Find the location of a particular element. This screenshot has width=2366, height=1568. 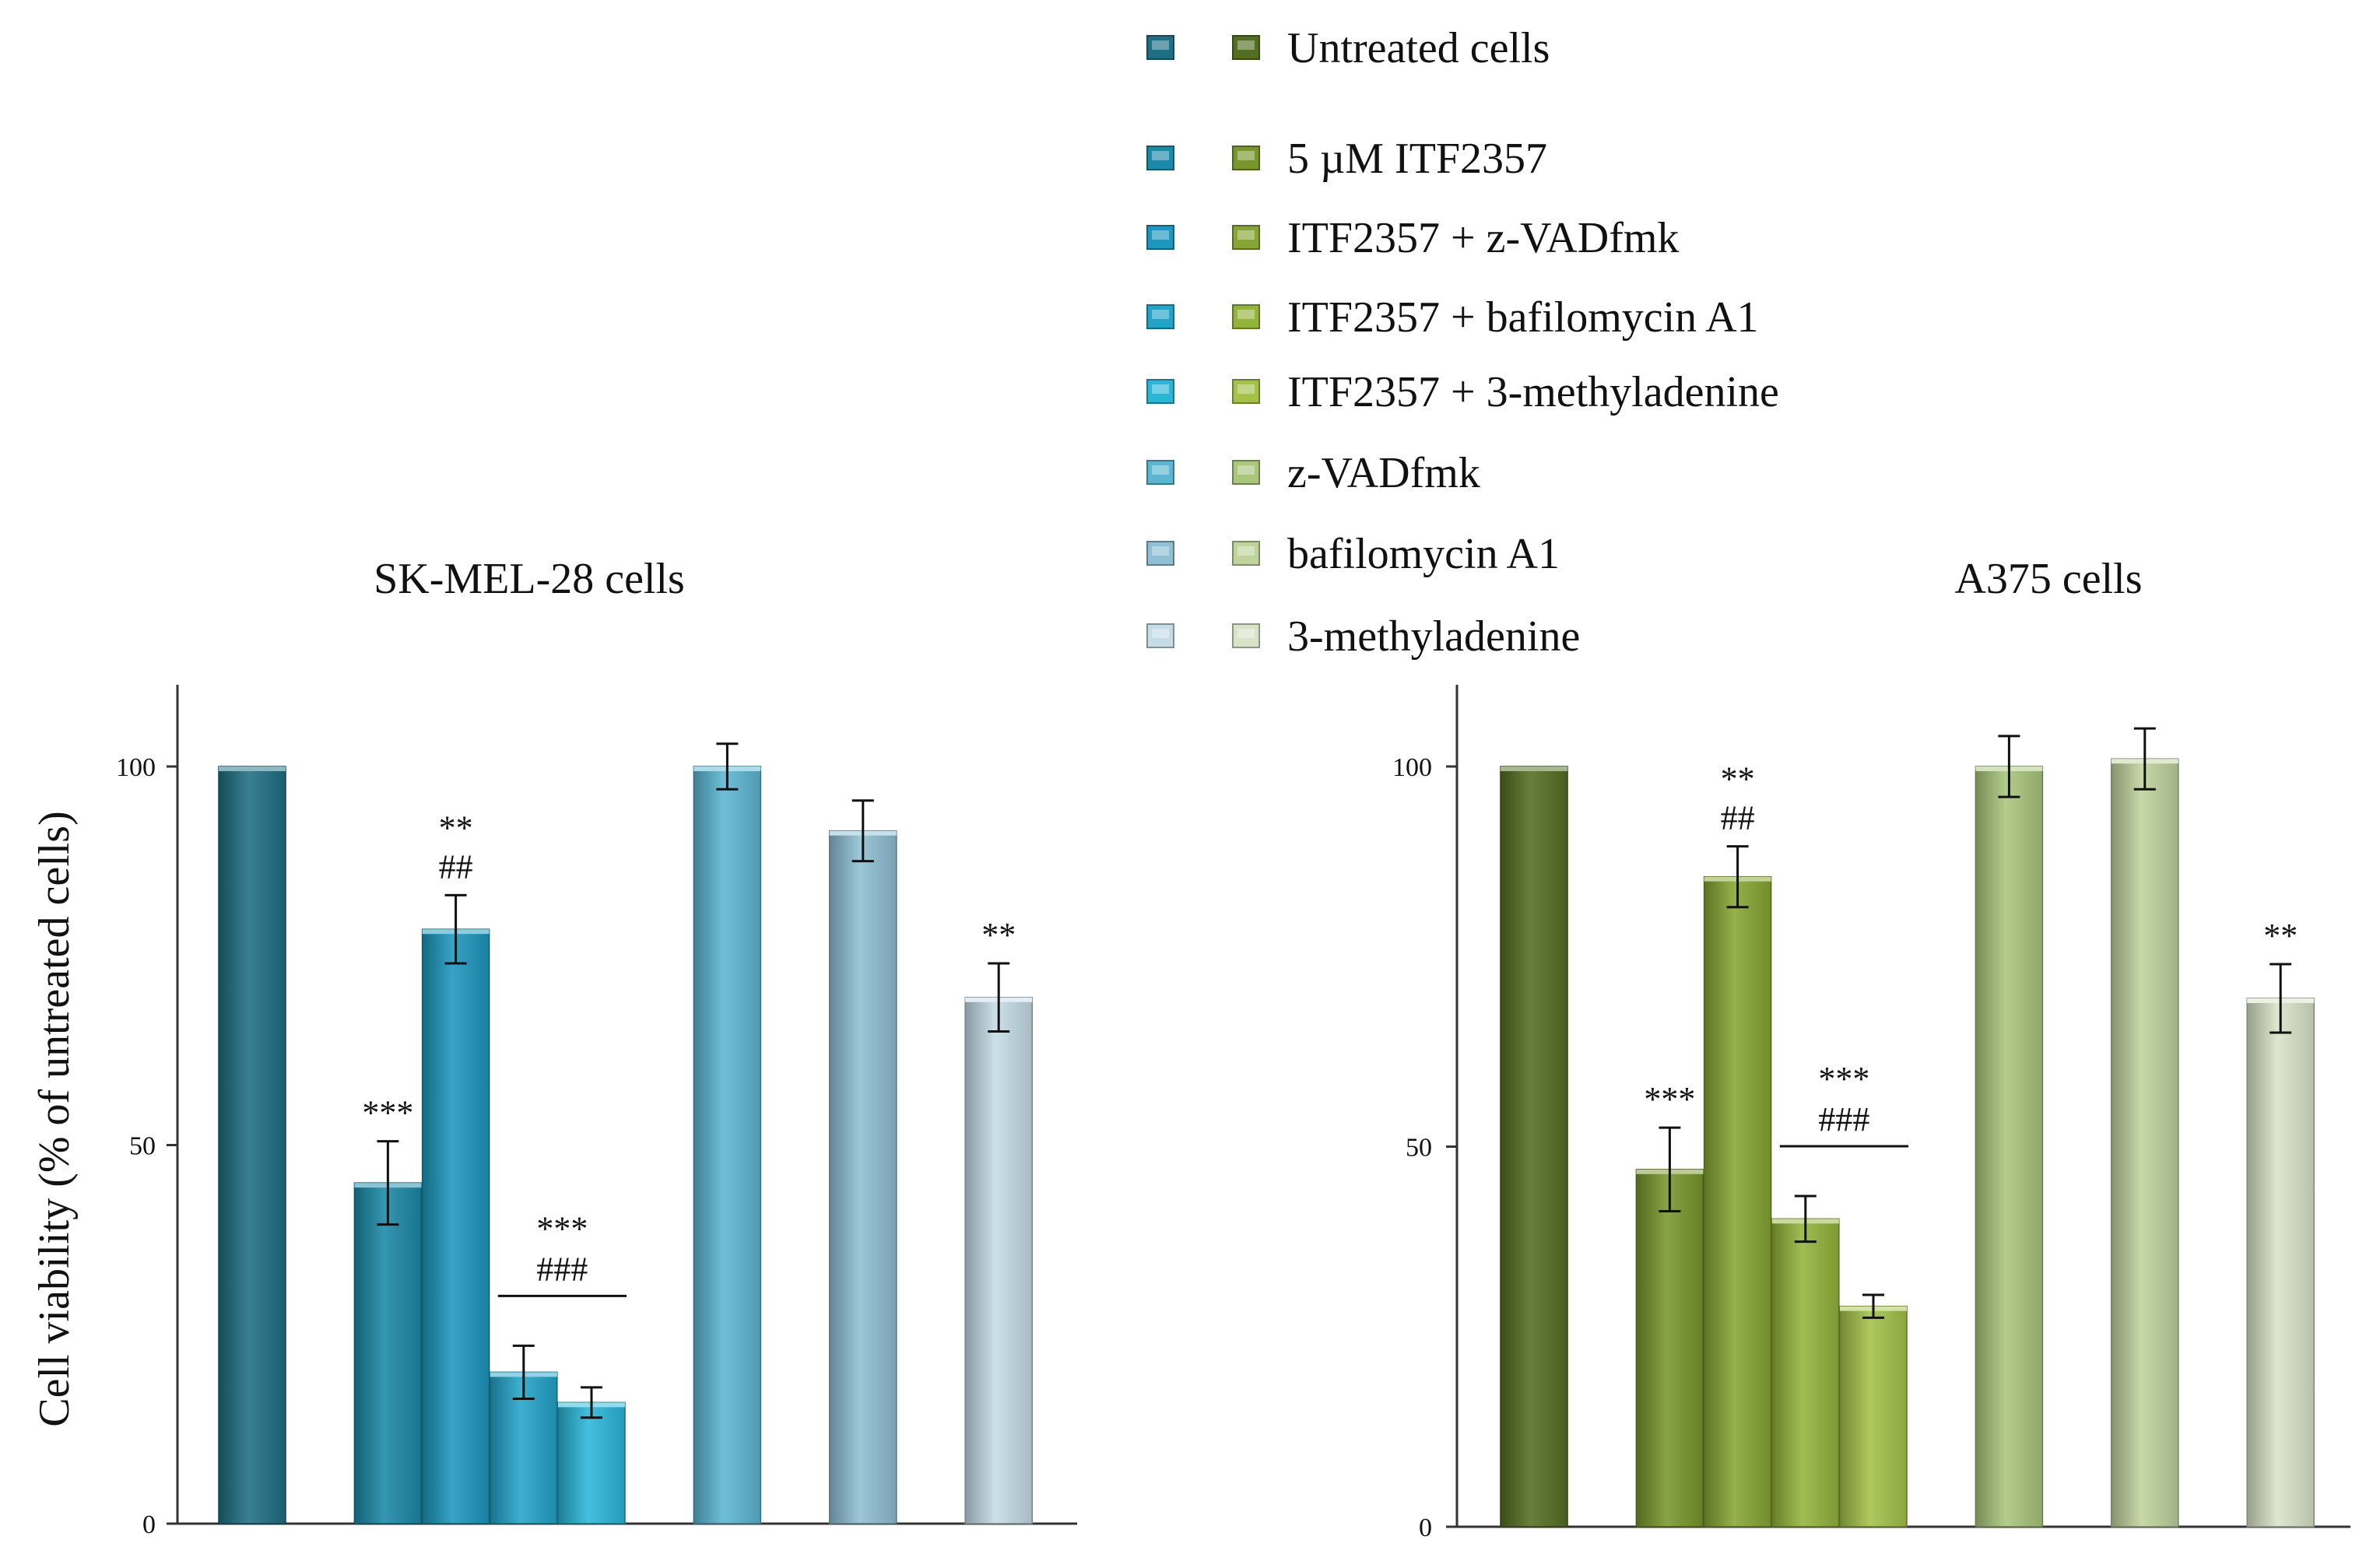

legend-item: 5 µM ITF2357 is located at coordinates (1346, 159).